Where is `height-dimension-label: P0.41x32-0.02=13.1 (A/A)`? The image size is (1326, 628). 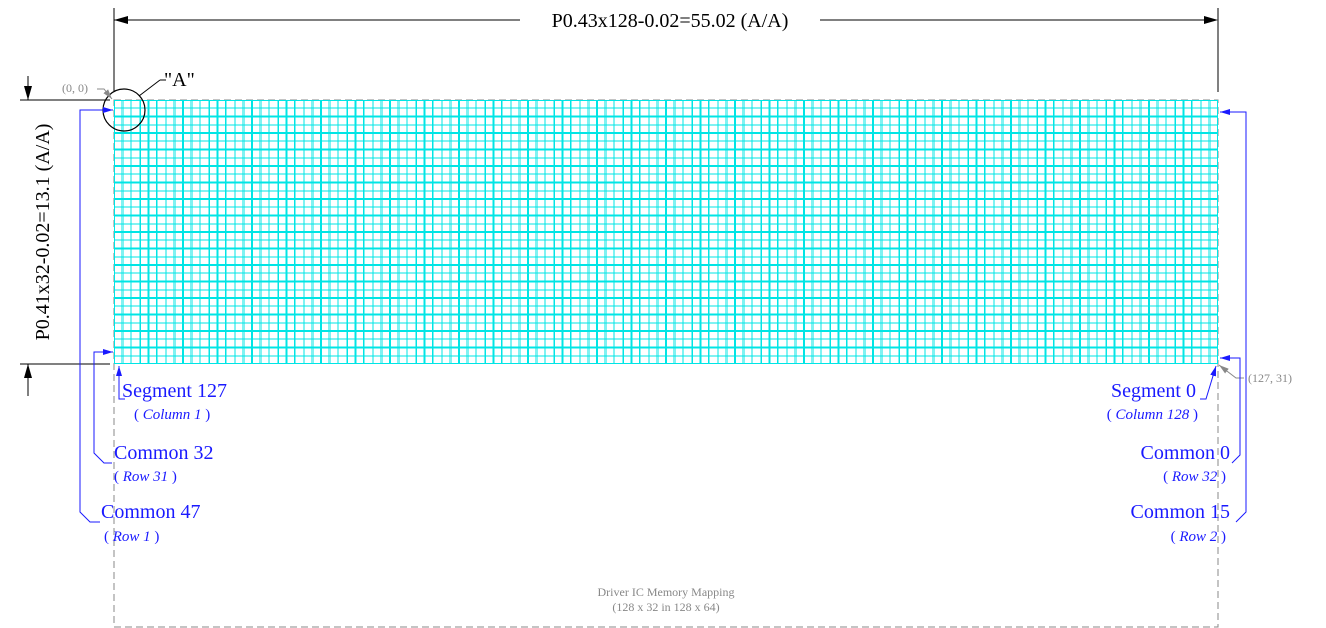
height-dimension-label: P0.41x32-0.02=13.1 (A/A) is located at coordinates (43, 232).